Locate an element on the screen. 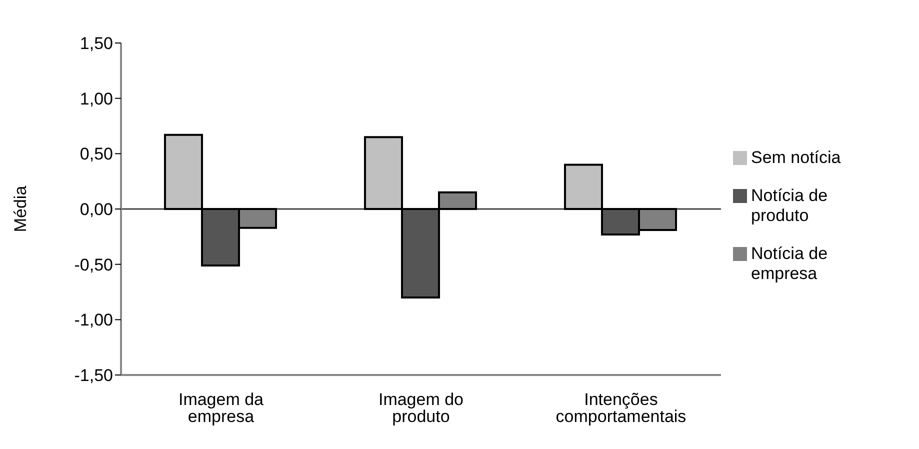 Image resolution: width=919 pixels, height=449 pixels. y-tick-label: 1,50 is located at coordinates (96, 44).